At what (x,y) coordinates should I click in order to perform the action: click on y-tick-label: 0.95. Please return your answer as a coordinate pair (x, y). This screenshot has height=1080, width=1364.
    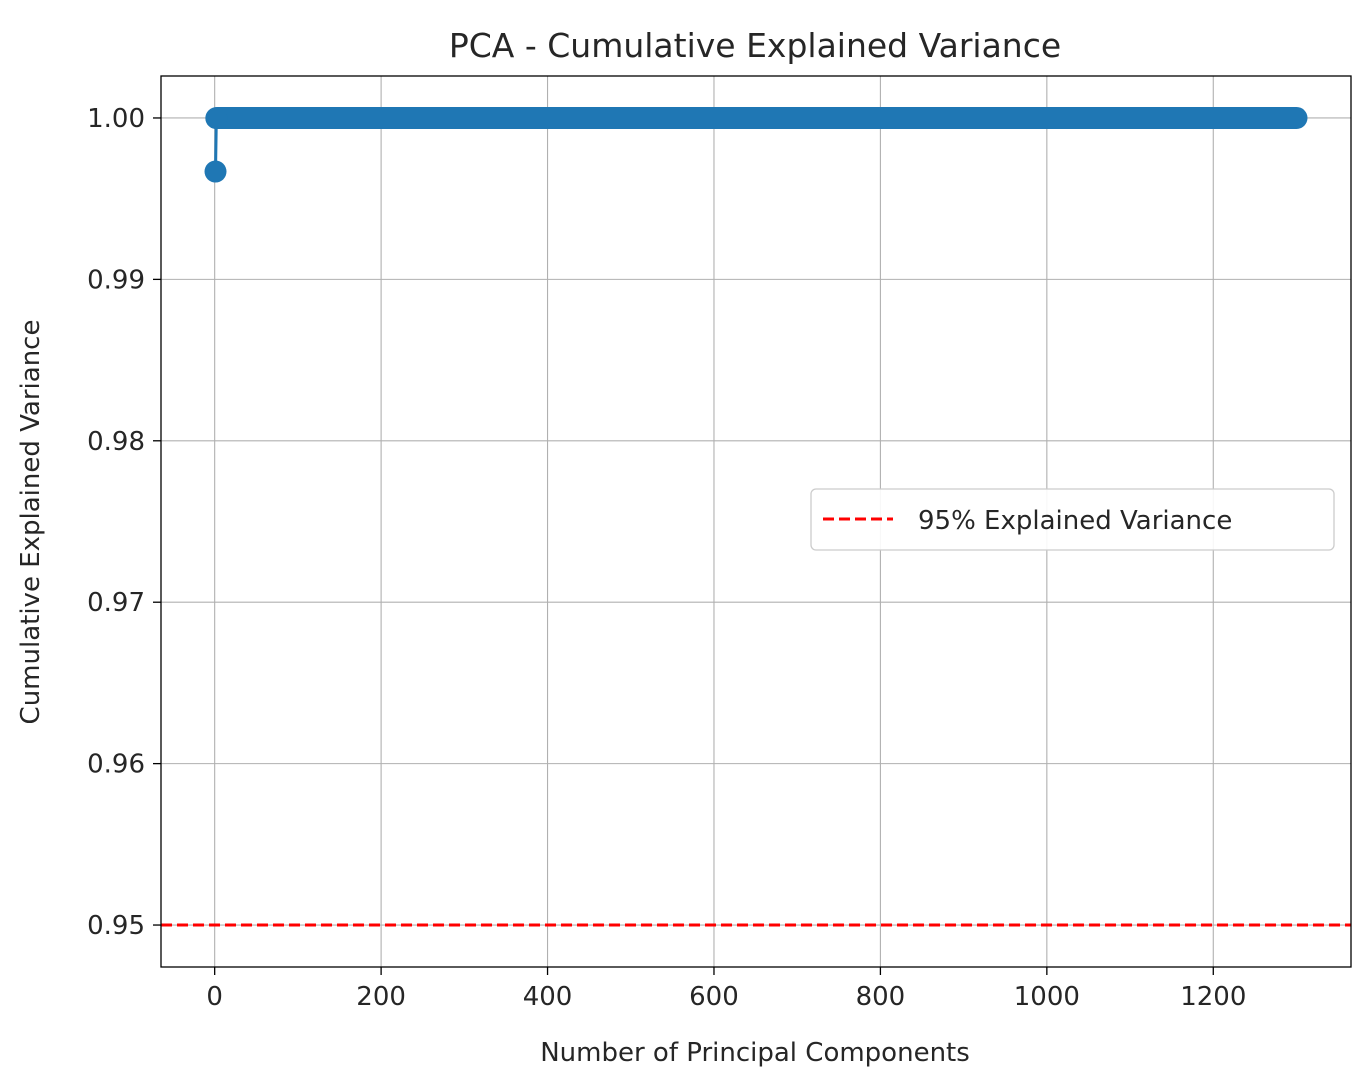
    Looking at the image, I should click on (116, 926).